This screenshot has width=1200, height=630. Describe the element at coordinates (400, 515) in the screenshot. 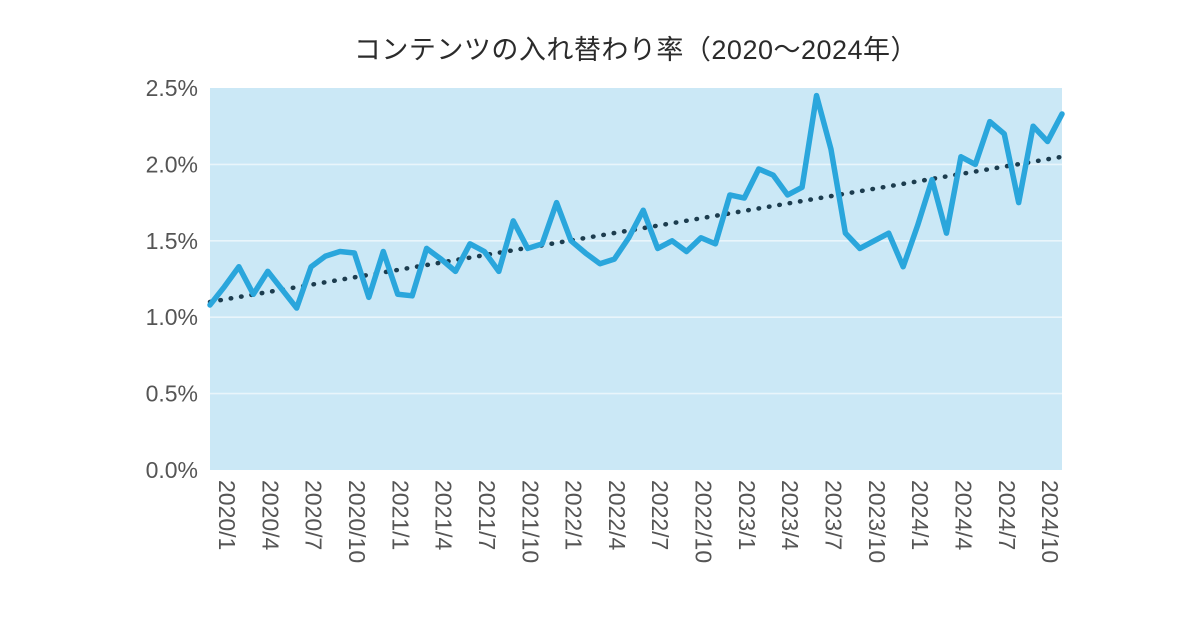

I see `x-axis-tick-label: 2021/1` at that location.